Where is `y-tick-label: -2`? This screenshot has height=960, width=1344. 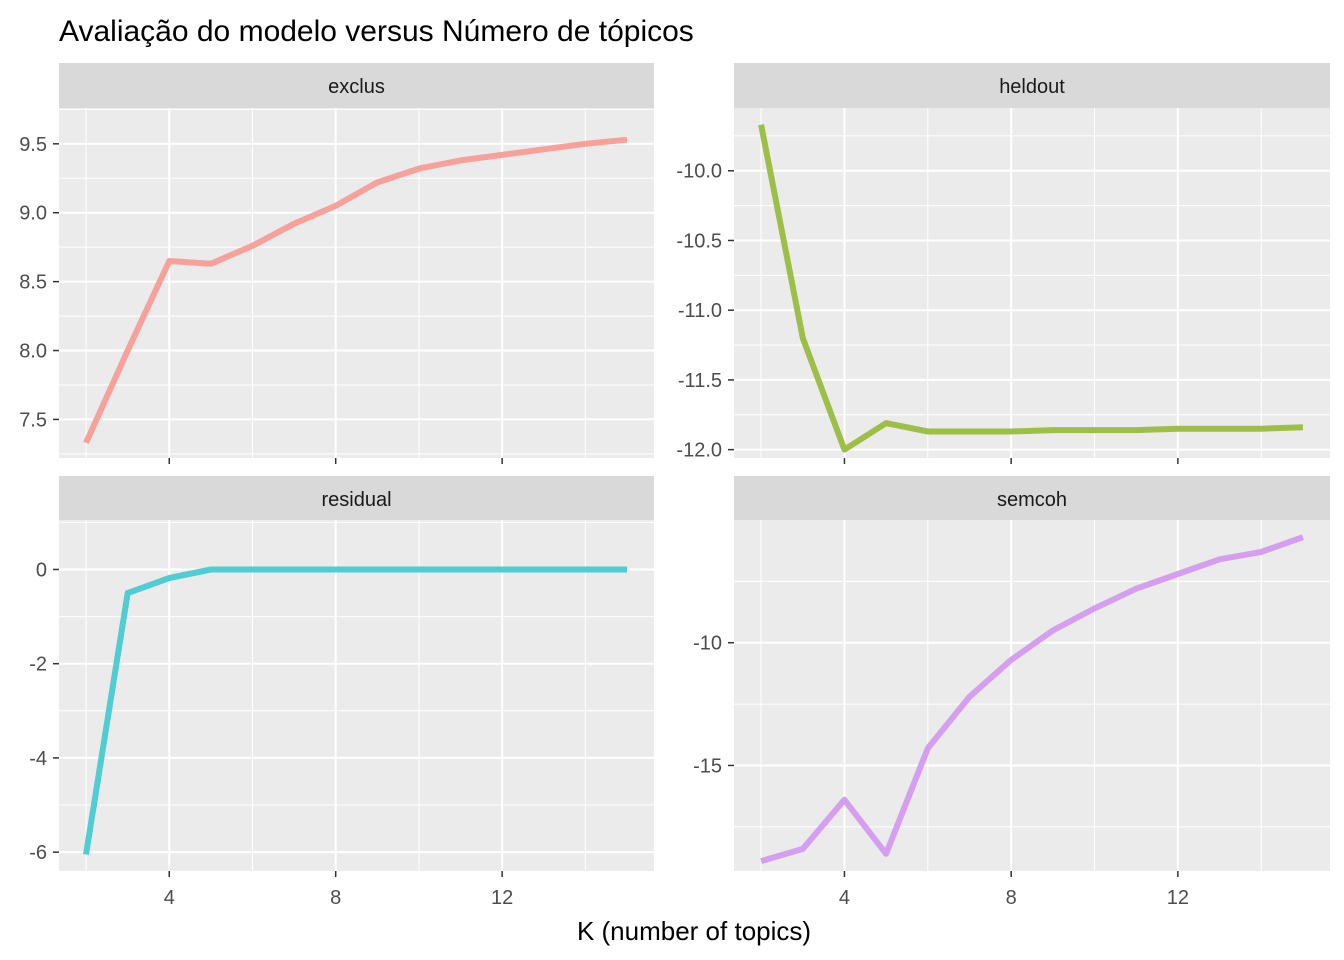
y-tick-label: -2 is located at coordinates (38, 665).